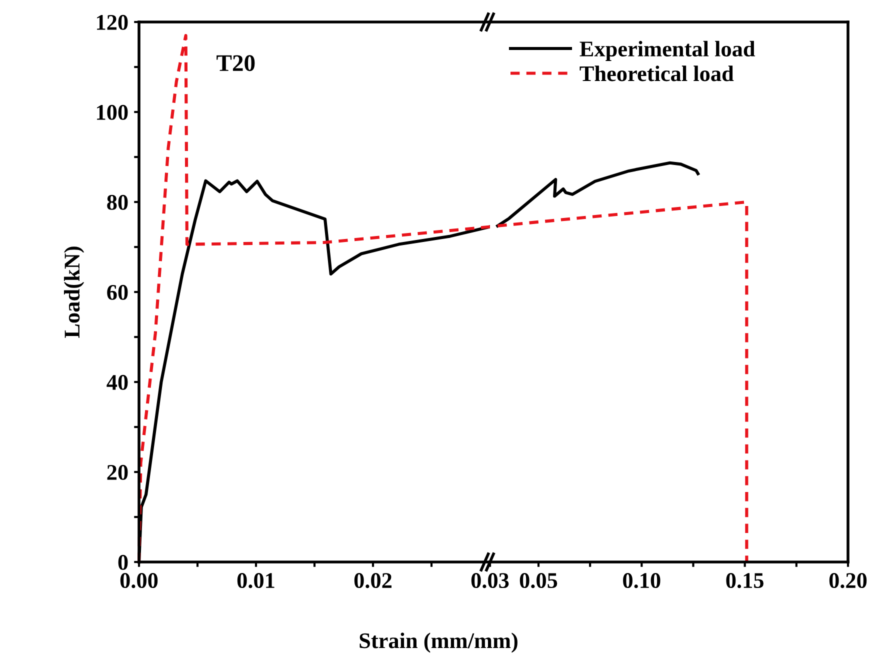  I want to click on y-tick-label: 20, so click(117, 472).